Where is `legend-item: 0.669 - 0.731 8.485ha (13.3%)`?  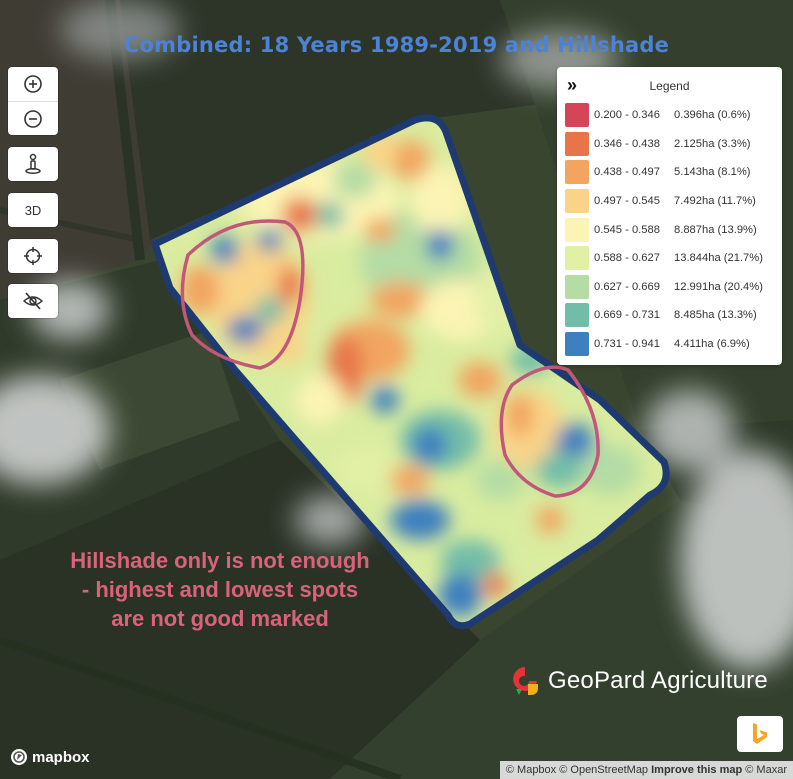 legend-item: 0.669 - 0.731 8.485ha (13.3%) is located at coordinates (669, 315).